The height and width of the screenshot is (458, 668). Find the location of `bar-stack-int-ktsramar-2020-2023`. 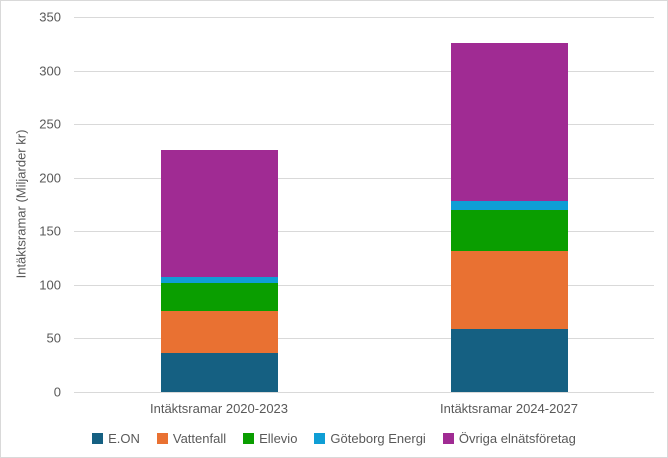

bar-stack-int-ktsramar-2020-2023 is located at coordinates (219, 270).